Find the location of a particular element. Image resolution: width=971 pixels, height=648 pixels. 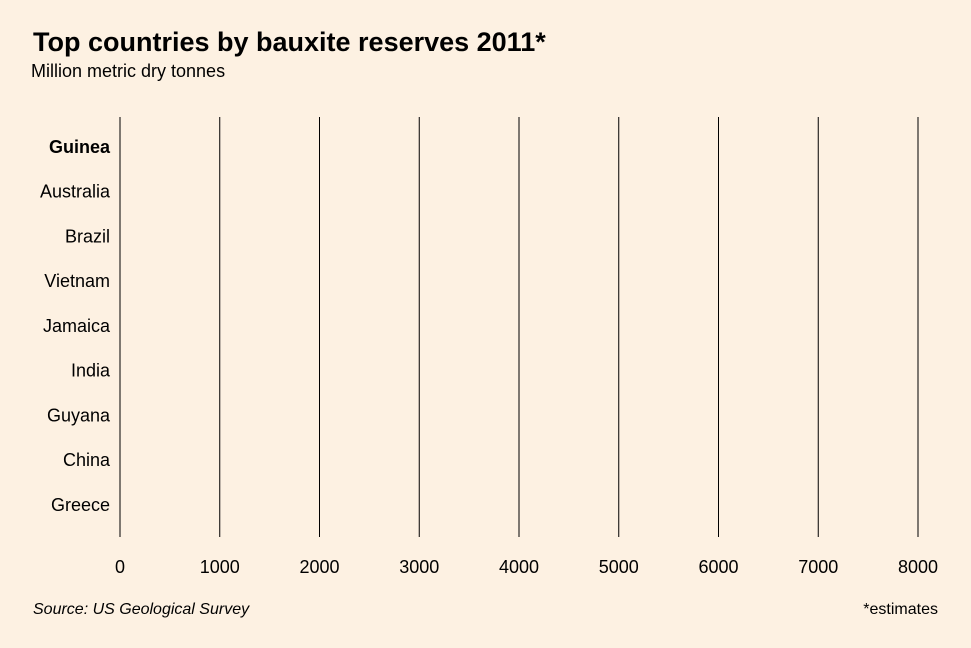

x-tick-label: 3000 is located at coordinates (419, 567).